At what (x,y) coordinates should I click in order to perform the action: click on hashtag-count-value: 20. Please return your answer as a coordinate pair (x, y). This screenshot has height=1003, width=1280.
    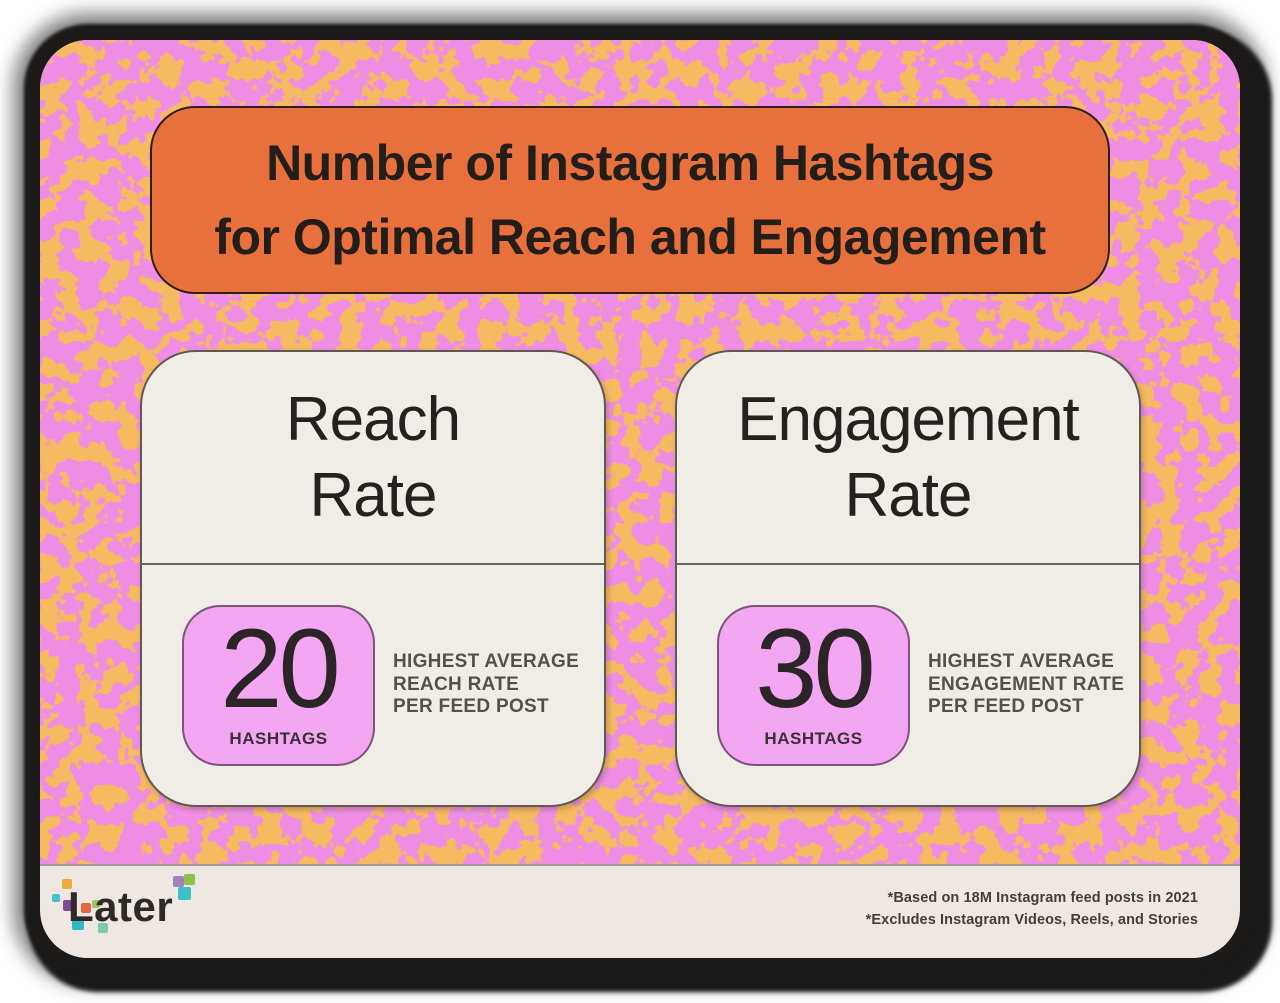
    Looking at the image, I should click on (280, 668).